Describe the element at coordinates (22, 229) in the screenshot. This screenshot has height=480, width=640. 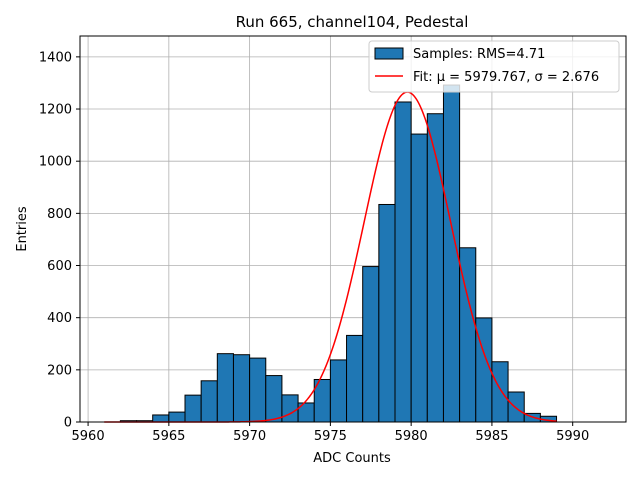
I see `y-axis-title: Entries` at that location.